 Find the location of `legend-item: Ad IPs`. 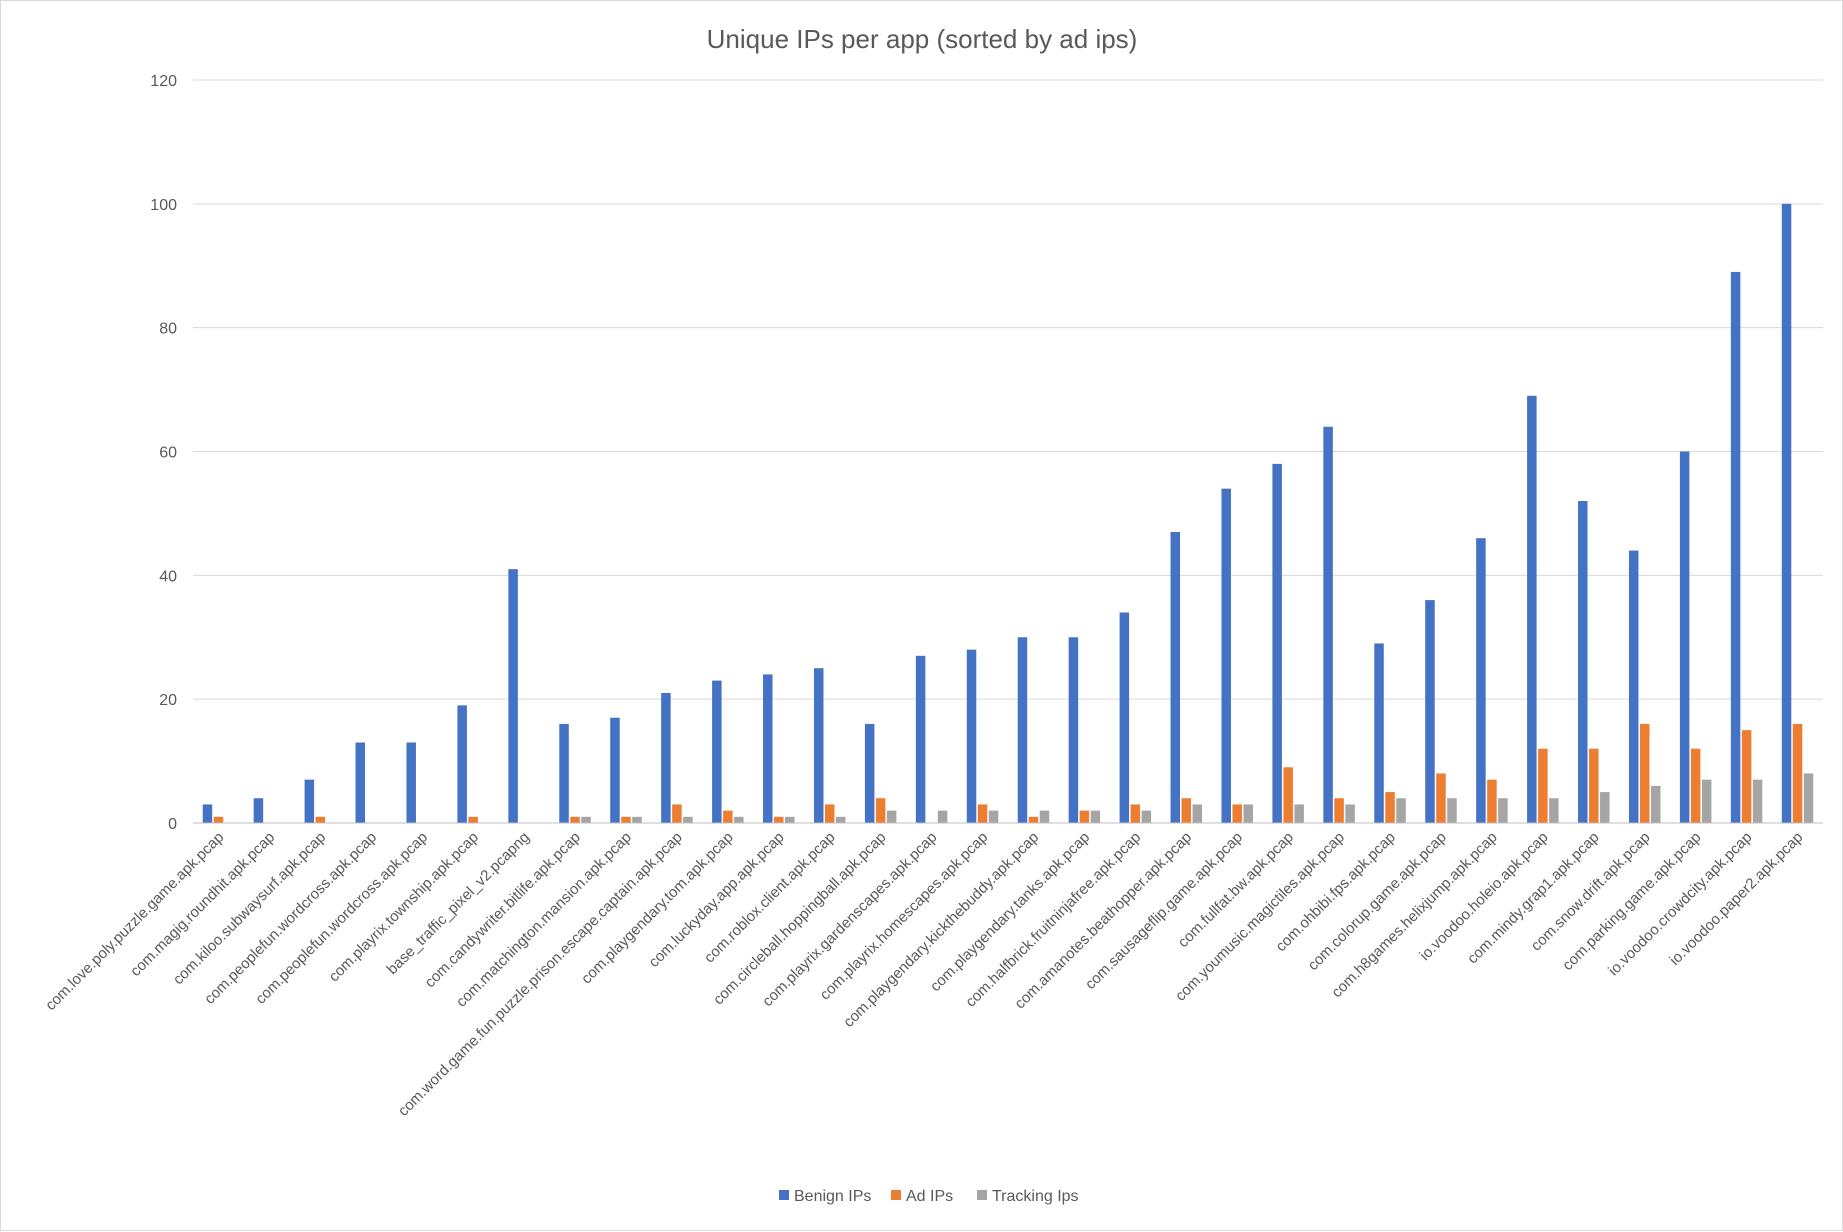

legend-item: Ad IPs is located at coordinates (922, 1196).